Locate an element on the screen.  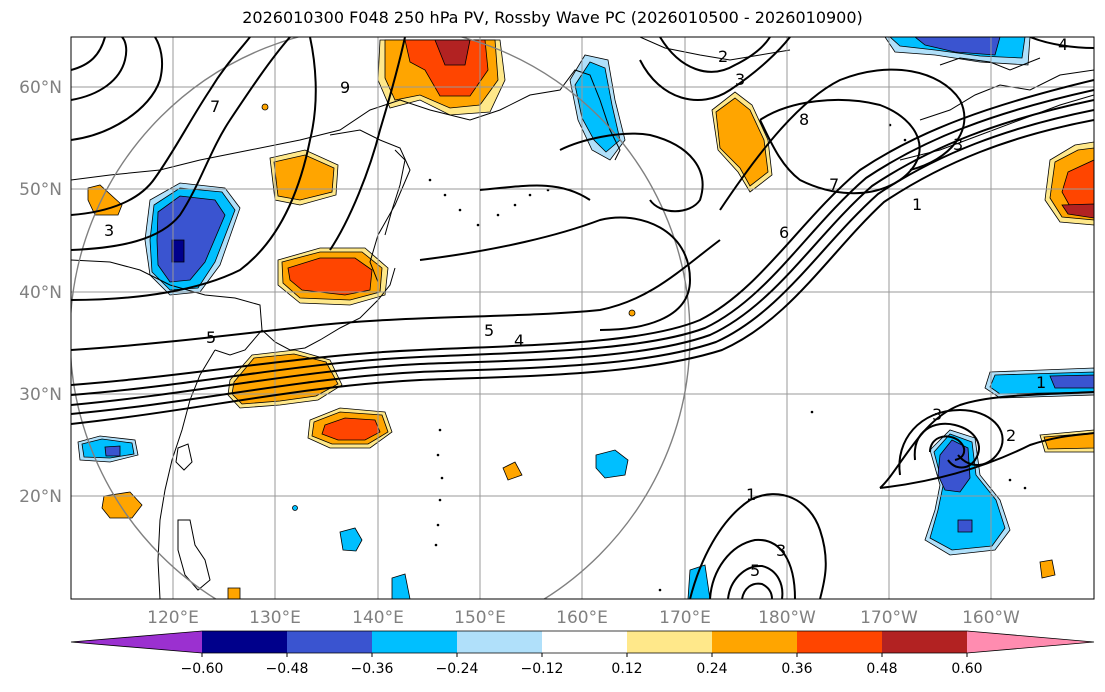
colorbar-tick-label: 0.12 is located at coordinates (626, 669).